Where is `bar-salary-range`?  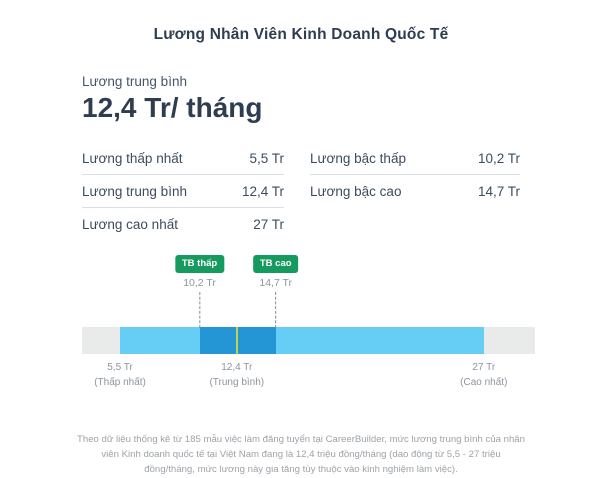
bar-salary-range is located at coordinates (302, 340).